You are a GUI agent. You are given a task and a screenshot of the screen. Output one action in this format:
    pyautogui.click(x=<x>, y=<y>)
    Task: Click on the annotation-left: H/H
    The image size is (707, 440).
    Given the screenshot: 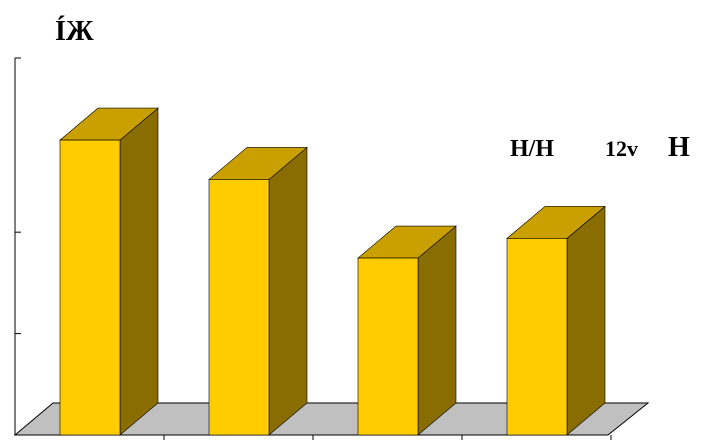 What is the action you would take?
    pyautogui.click(x=532, y=149)
    